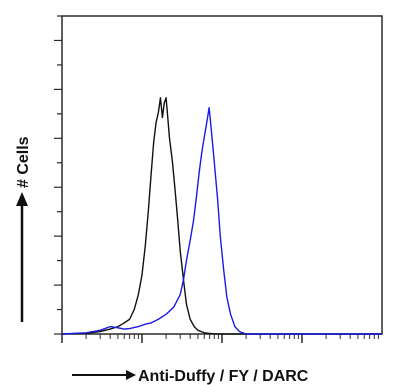  What do you see at coordinates (220, 338) in the screenshot?
I see `x-axis-ticks` at bounding box center [220, 338].